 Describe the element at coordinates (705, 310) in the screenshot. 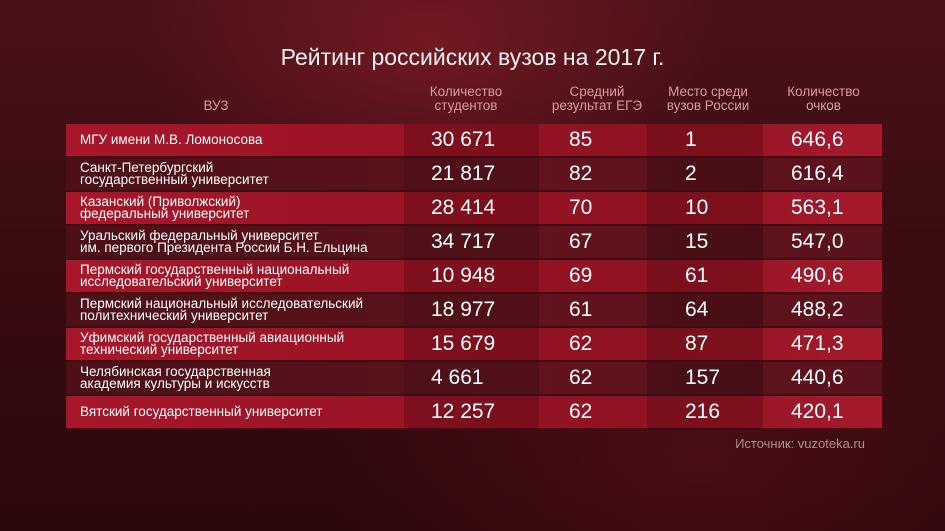

I see `rank-cell: 64` at that location.